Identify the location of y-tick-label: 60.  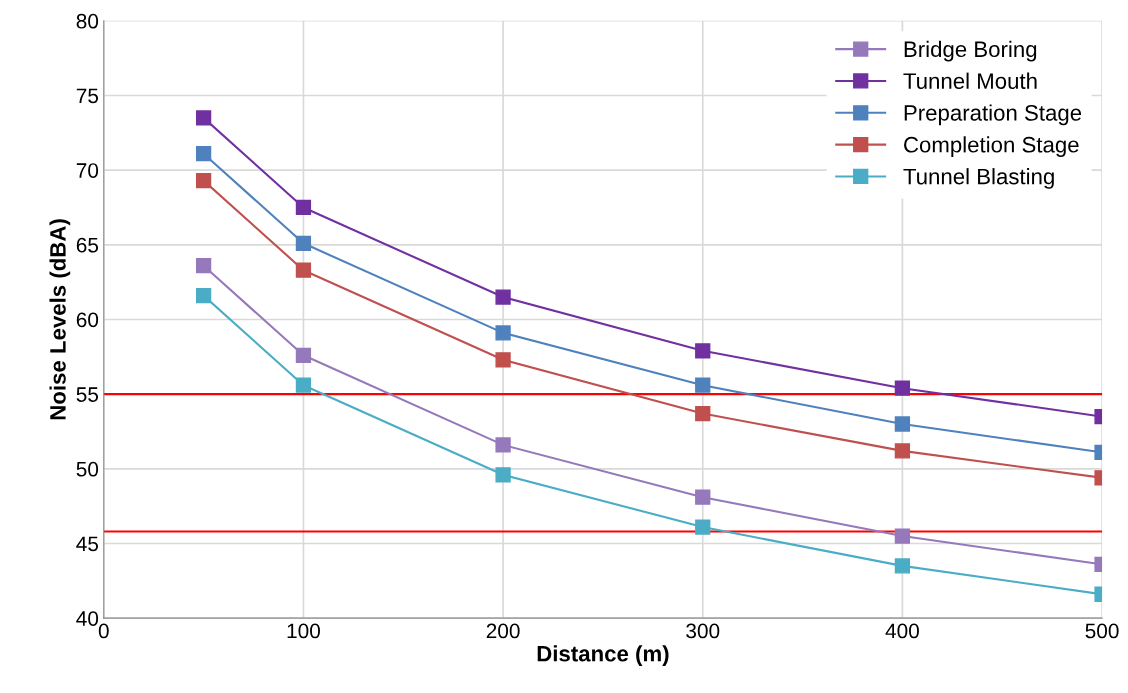
(87, 320).